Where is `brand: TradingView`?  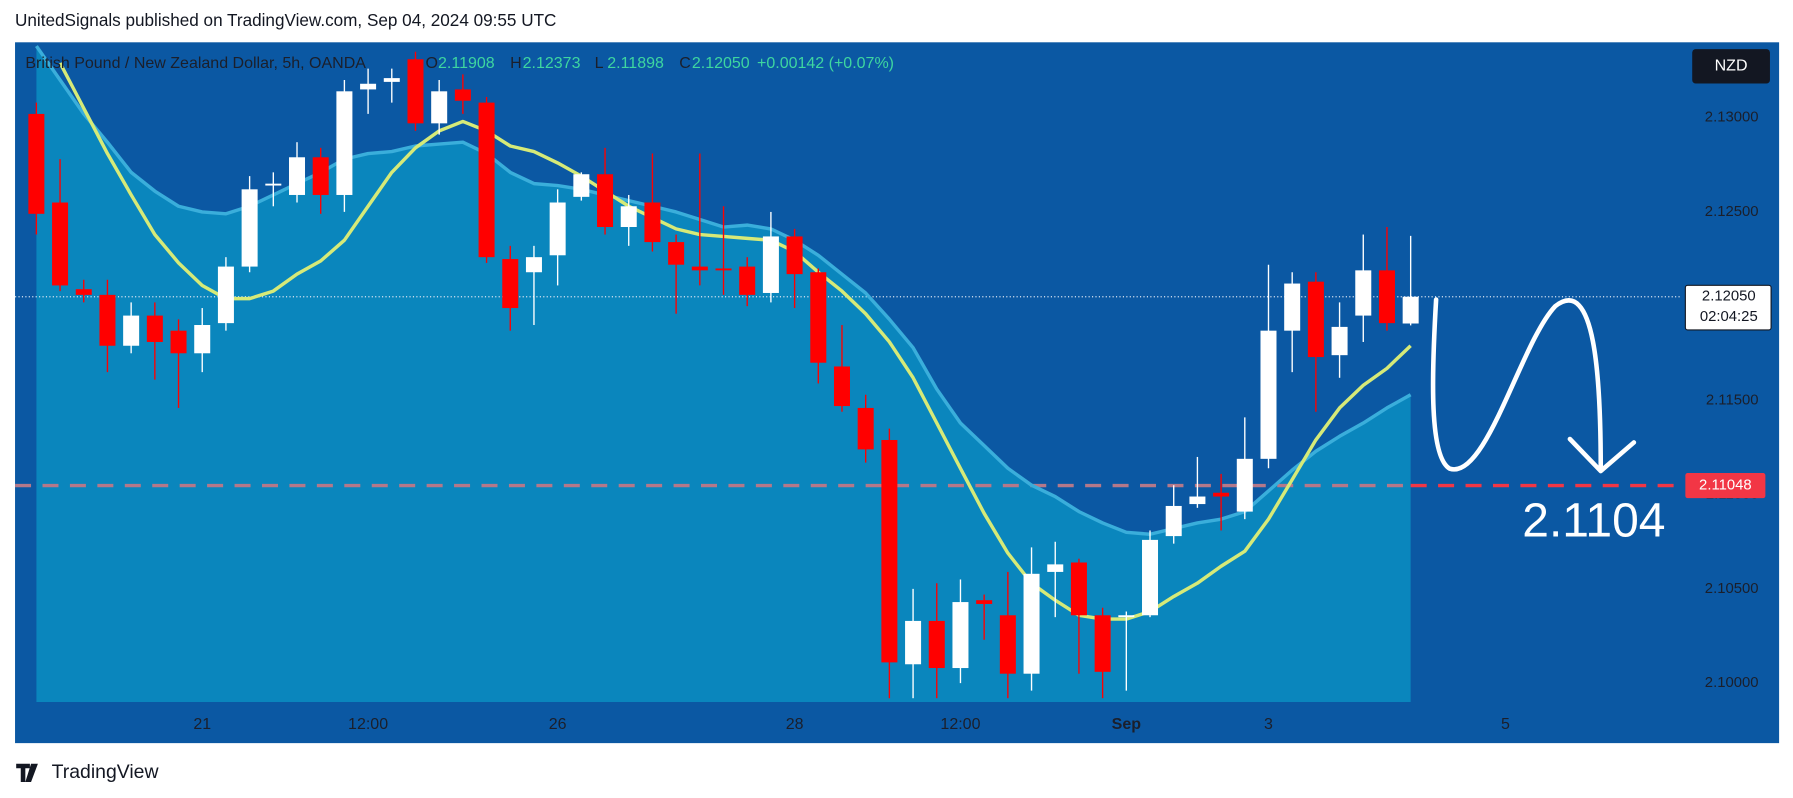 brand: TradingView is located at coordinates (106, 772).